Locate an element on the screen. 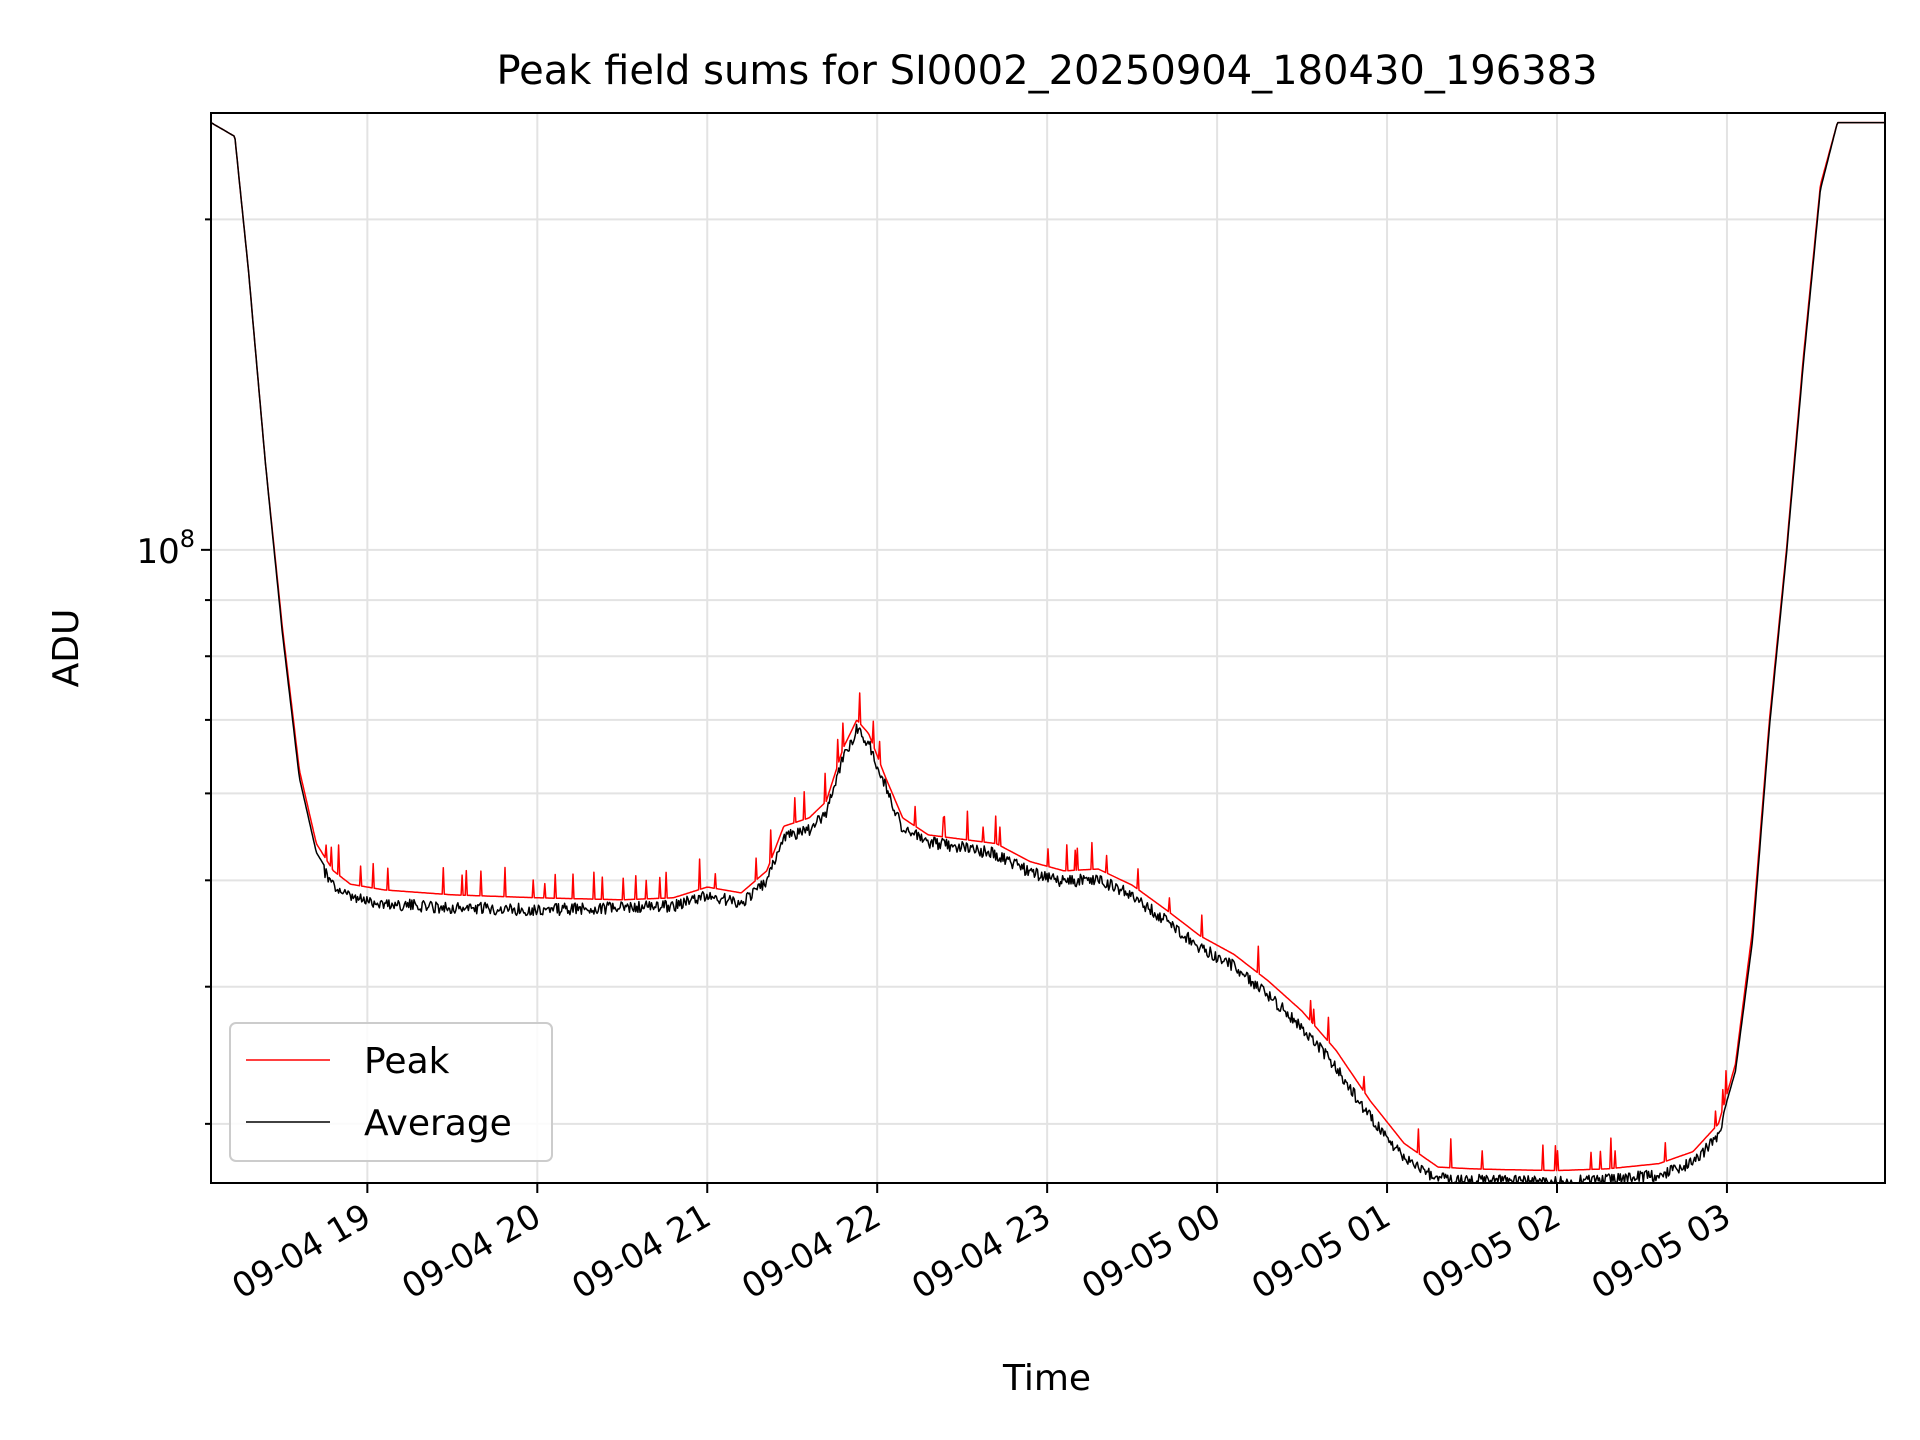 The width and height of the screenshot is (1920, 1440). y-axis: 108 is located at coordinates (173, 671).